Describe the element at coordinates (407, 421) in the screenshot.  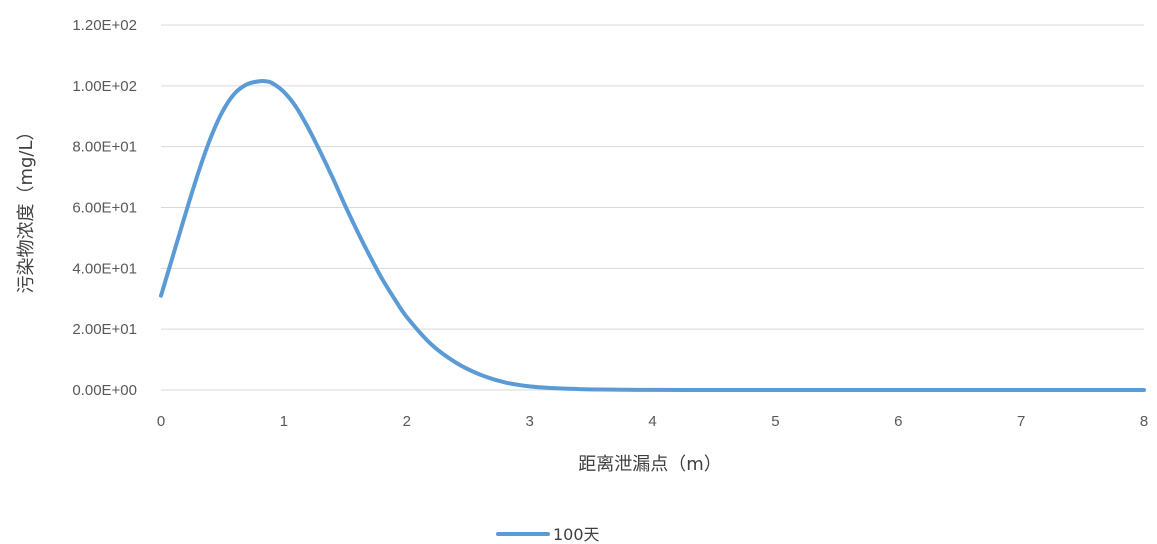
I see `x-tick-label: 2` at that location.